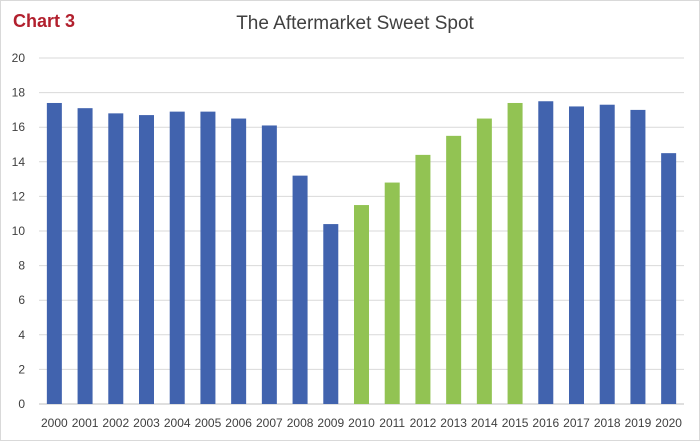 This screenshot has height=441, width=700. Describe the element at coordinates (668, 423) in the screenshot. I see `x-tick-label: 2020` at that location.